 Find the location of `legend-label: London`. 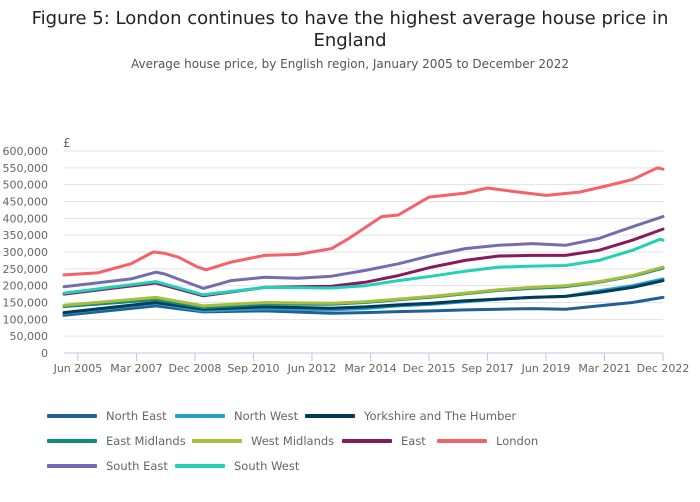

legend-label: London is located at coordinates (517, 441).